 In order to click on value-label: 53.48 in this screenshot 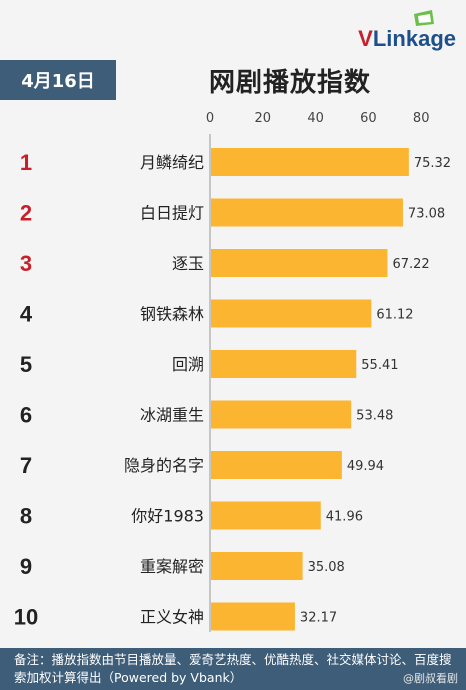, I will do `click(374, 416)`.